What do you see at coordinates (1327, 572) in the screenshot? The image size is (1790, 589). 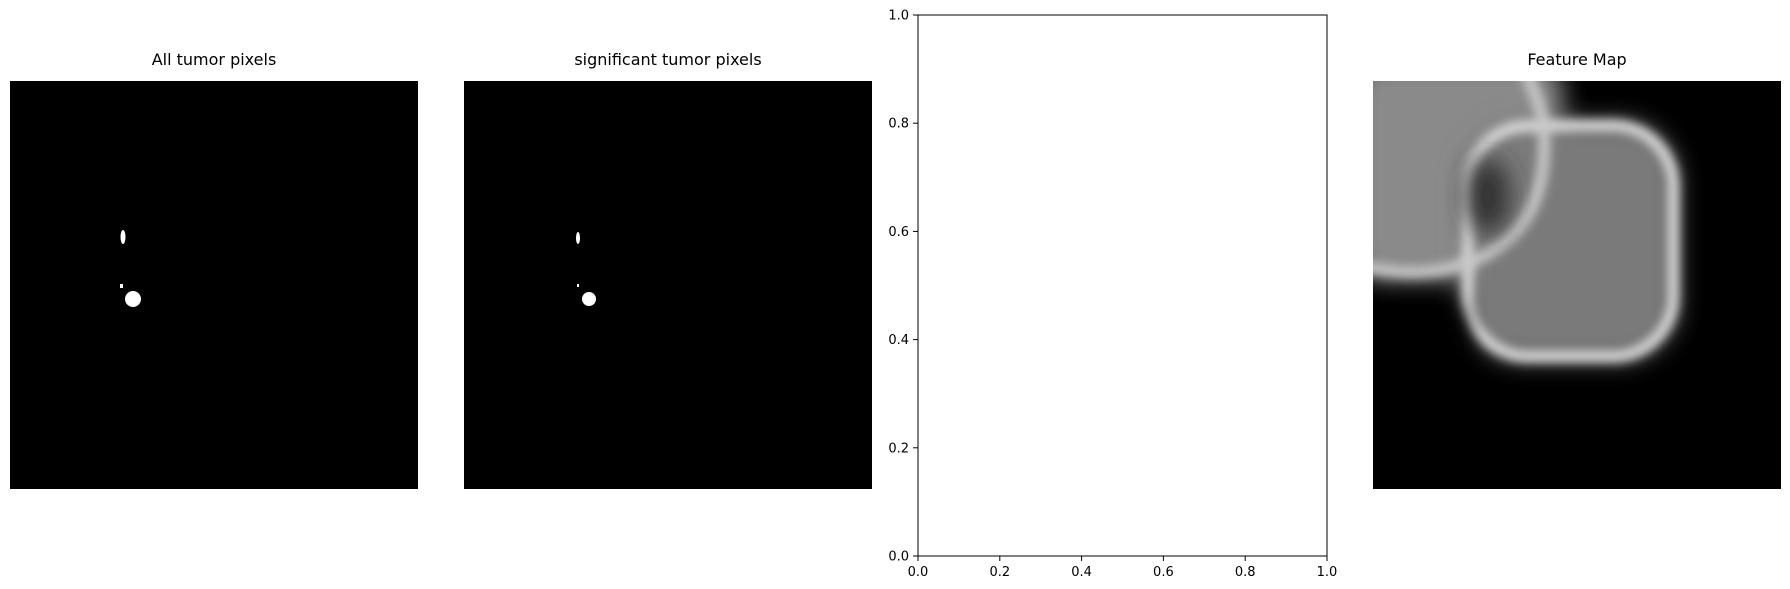 I see `x-tick-label: 1.0` at bounding box center [1327, 572].